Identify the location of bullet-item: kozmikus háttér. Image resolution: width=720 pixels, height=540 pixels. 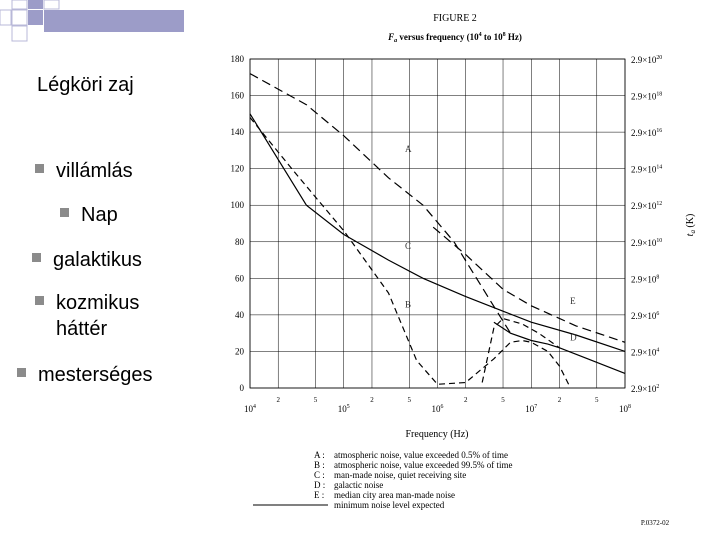
(120, 316).